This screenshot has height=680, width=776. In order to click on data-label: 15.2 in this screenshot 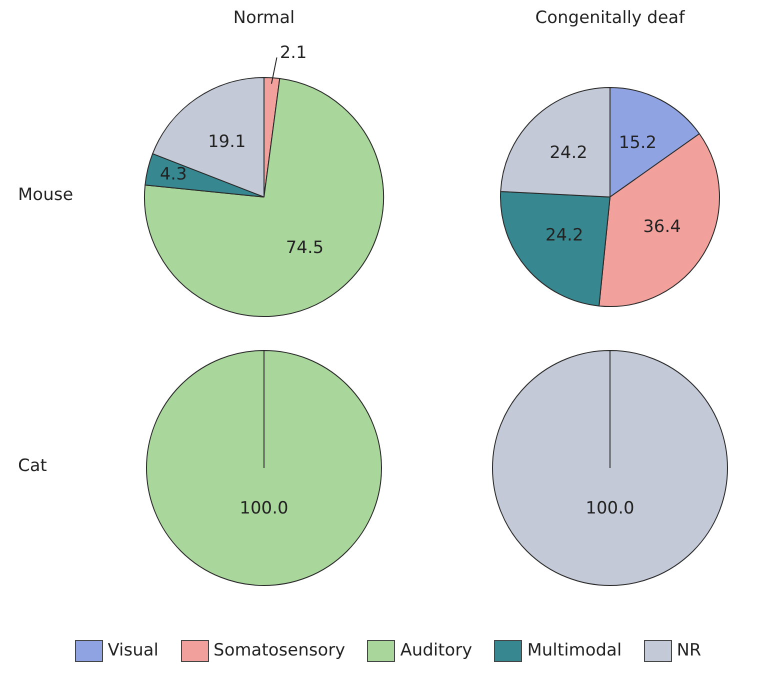, I will do `click(637, 142)`.